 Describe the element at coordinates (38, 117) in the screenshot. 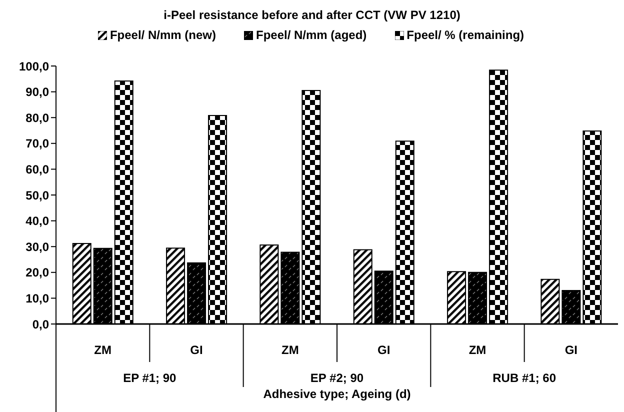

I see `y-tick-label: 80,0` at that location.